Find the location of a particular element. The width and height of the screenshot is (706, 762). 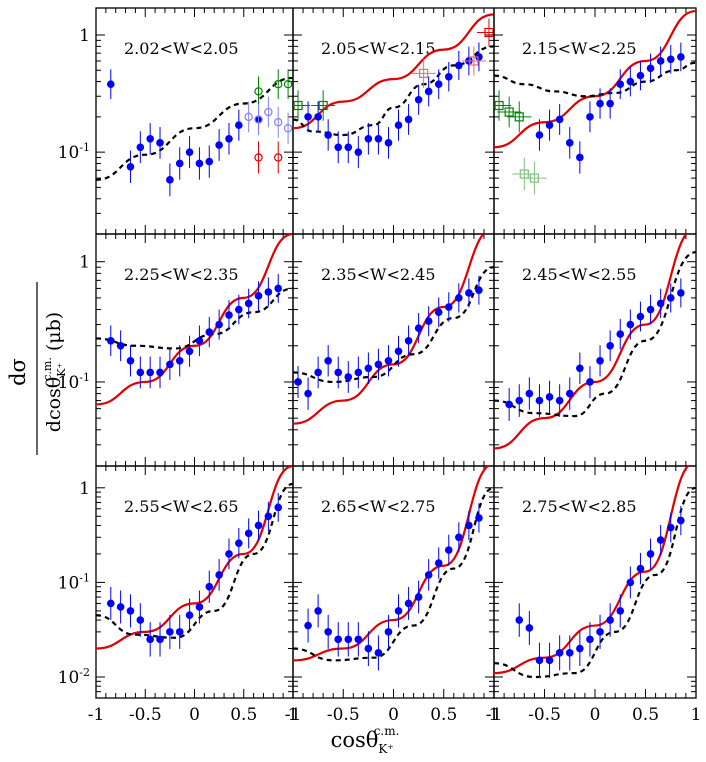

y-label-den-main: dcosθ is located at coordinates (54, 404).